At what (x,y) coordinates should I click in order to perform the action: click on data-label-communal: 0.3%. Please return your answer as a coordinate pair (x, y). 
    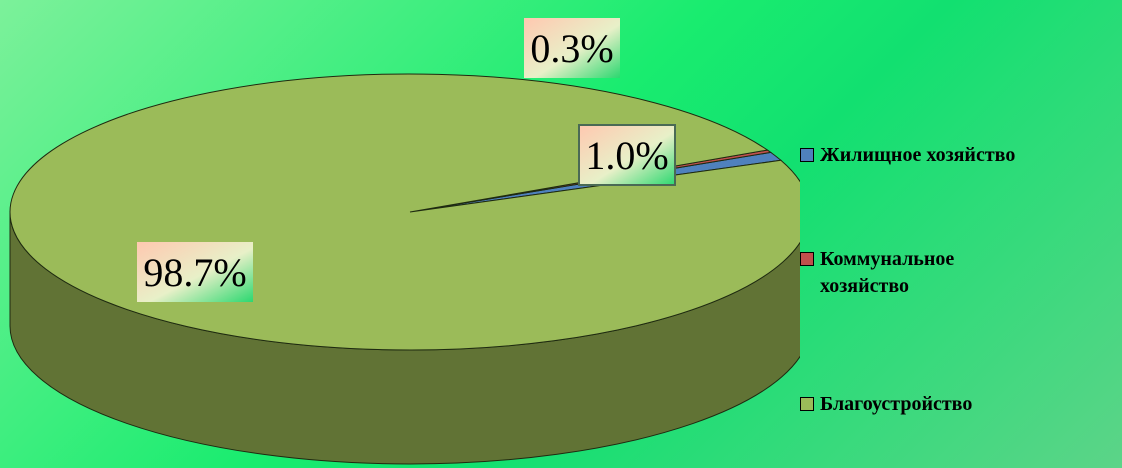
    Looking at the image, I should click on (572, 48).